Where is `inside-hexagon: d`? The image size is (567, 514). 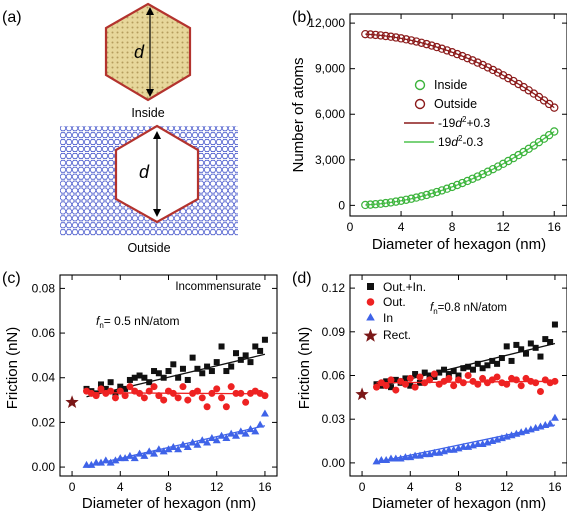 inside-hexagon: d is located at coordinates (148, 52).